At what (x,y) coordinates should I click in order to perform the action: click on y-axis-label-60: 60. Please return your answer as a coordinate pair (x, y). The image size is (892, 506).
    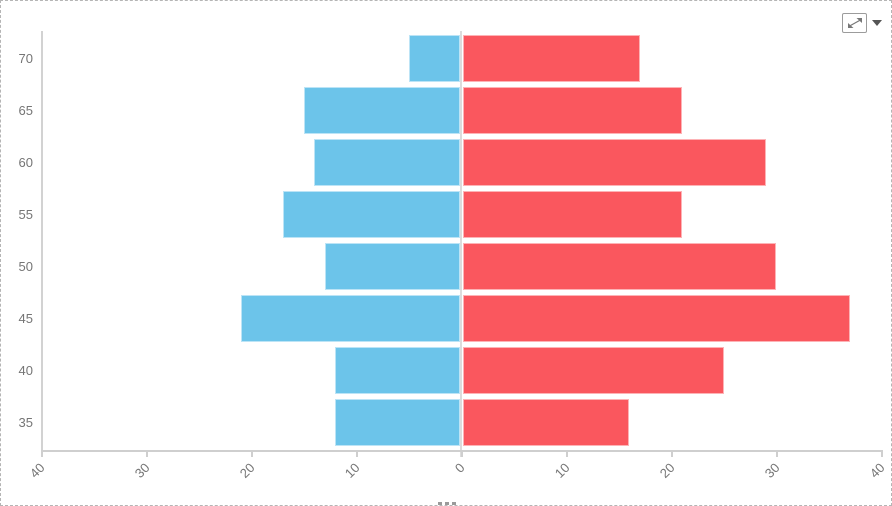
    Looking at the image, I should click on (25, 162).